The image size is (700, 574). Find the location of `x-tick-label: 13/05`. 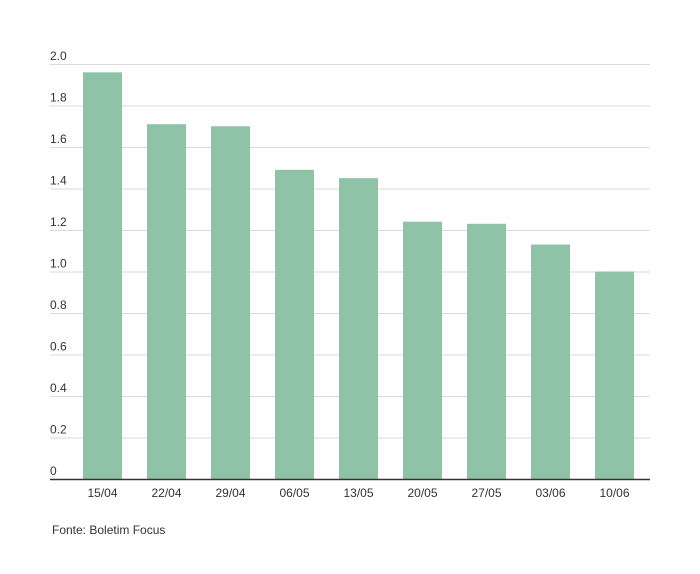

x-tick-label: 13/05 is located at coordinates (358, 493).